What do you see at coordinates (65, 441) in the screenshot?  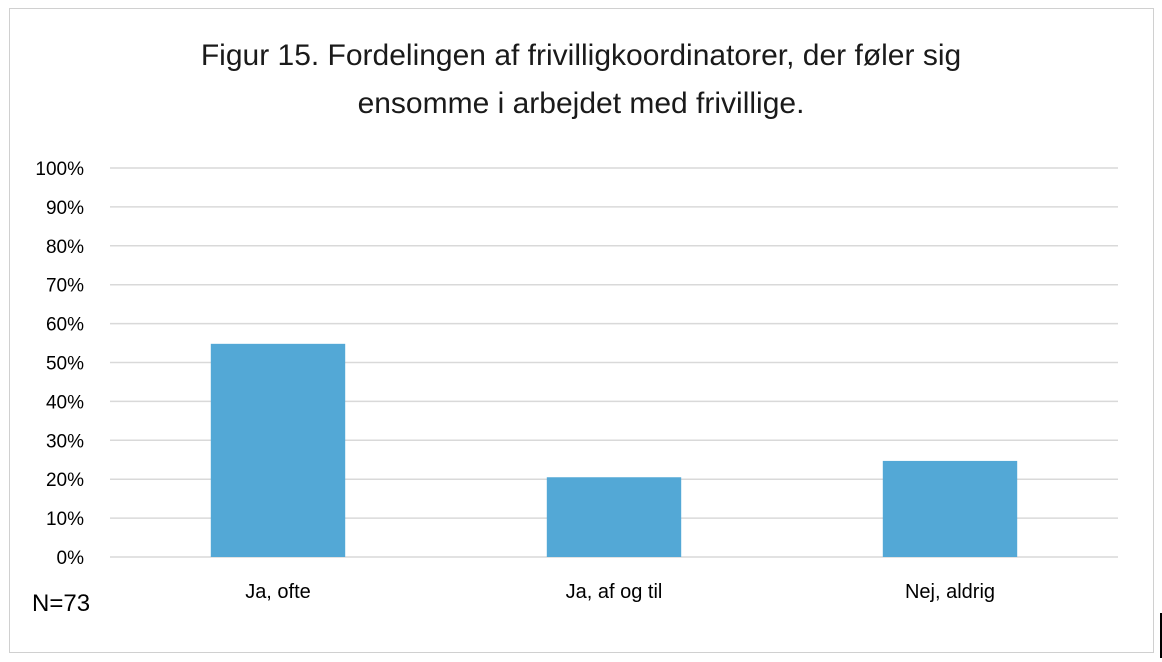 I see `y-tick-label: 30%` at bounding box center [65, 441].